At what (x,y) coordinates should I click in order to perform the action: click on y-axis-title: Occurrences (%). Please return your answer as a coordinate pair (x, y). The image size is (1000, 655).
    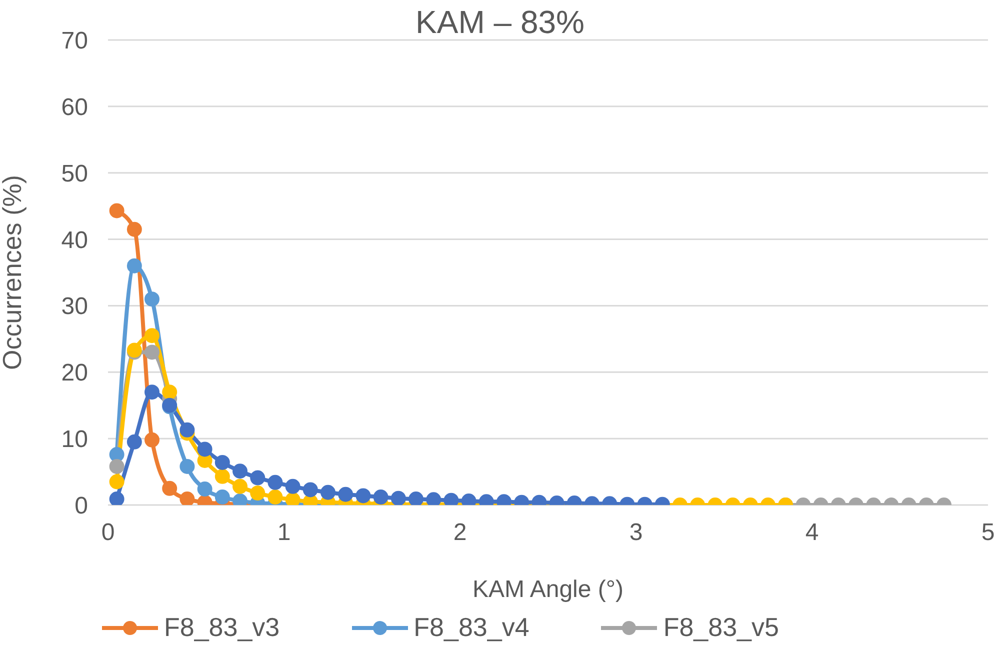
    Looking at the image, I should click on (14, 272).